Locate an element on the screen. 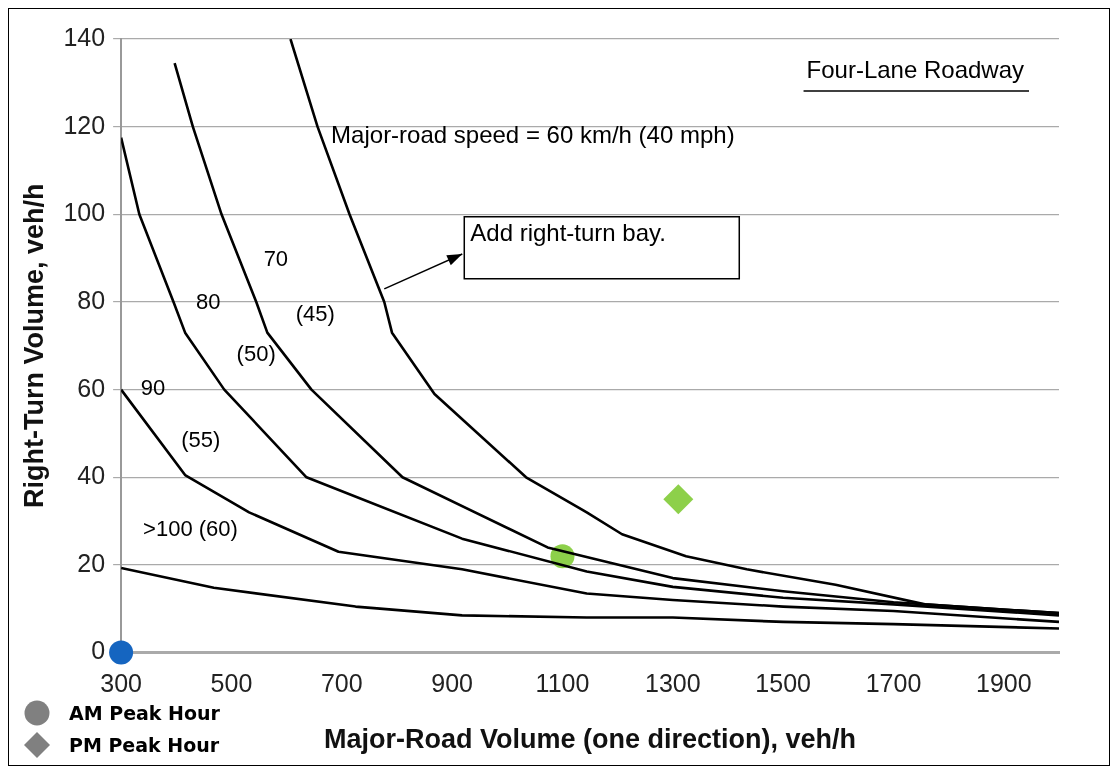  annotation: >100 (60) is located at coordinates (190, 528).